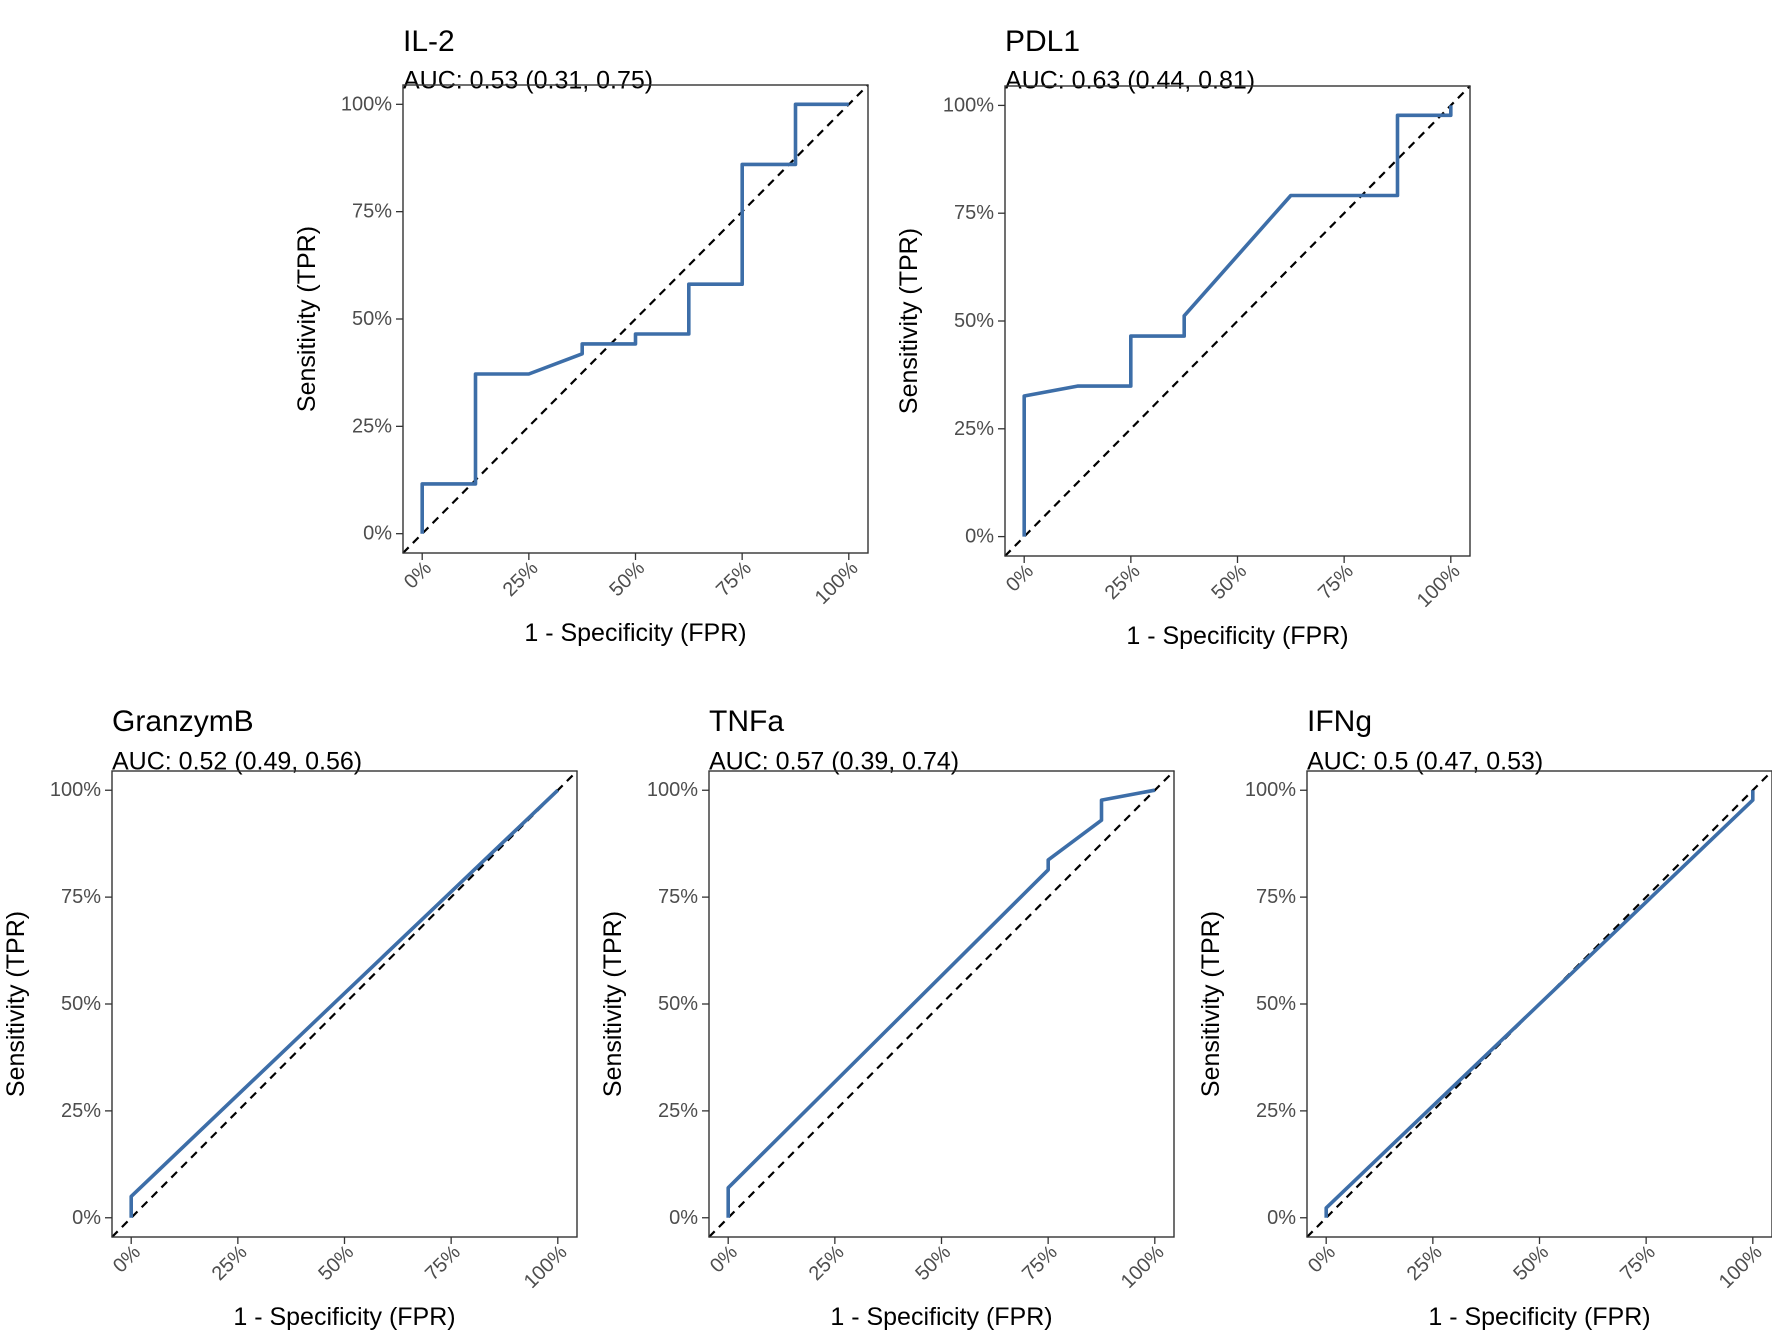  I want to click on panel-title: TNFa, so click(746, 721).